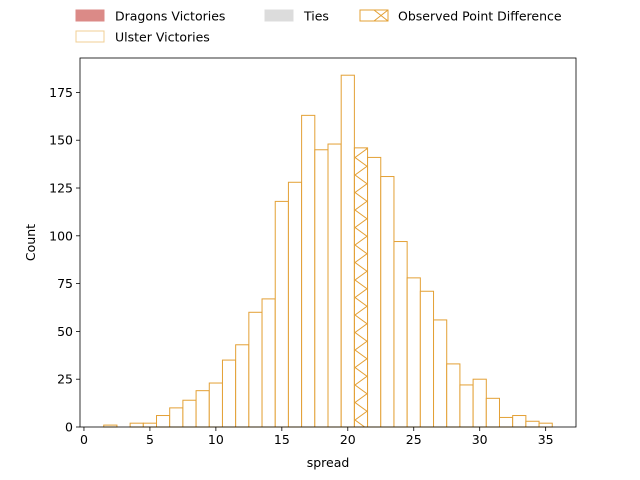 Image resolution: width=640 pixels, height=480 pixels. I want to click on x-axis: 0 5 10 15 20 25 30 35, so click(317, 437).